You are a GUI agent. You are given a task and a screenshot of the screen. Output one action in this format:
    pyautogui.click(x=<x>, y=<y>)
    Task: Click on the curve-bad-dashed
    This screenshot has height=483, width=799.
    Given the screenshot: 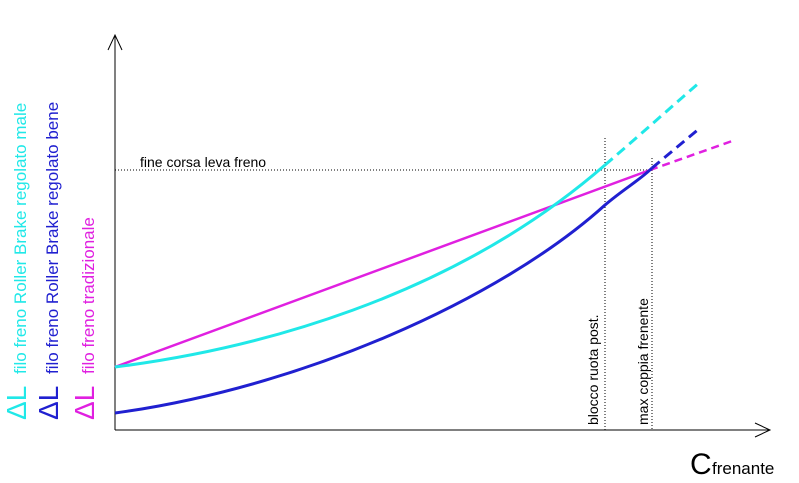 What is the action you would take?
    pyautogui.click(x=652, y=123)
    